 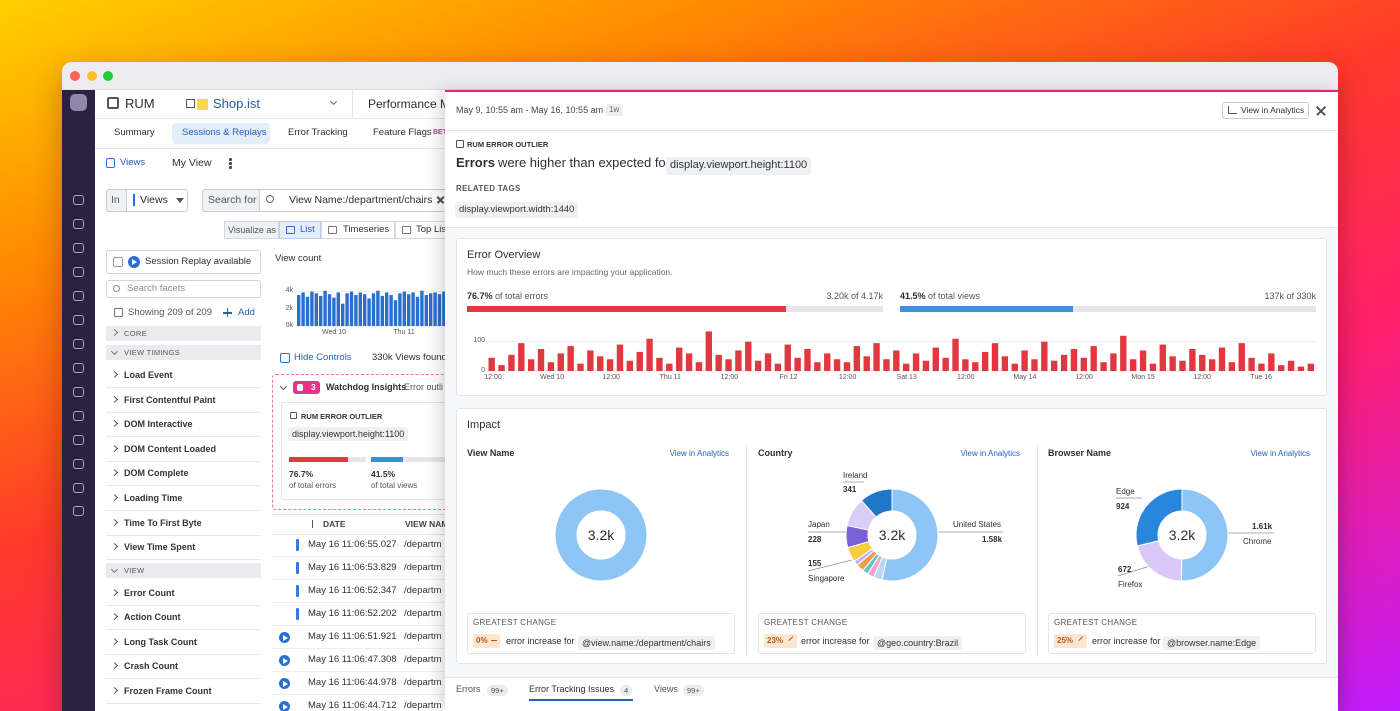 What do you see at coordinates (352, 568) in the screenshot?
I see `cell: May 16 11:06:53.829` at bounding box center [352, 568].